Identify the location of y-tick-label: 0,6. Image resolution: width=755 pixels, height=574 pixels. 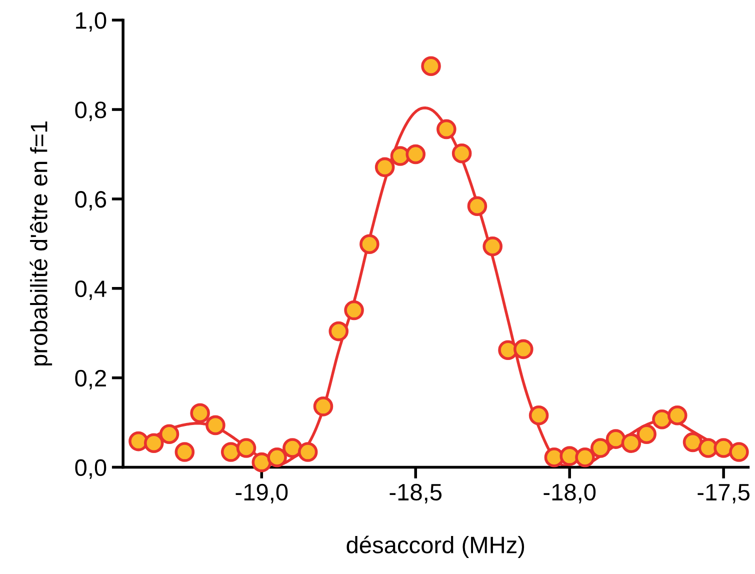
(90, 201).